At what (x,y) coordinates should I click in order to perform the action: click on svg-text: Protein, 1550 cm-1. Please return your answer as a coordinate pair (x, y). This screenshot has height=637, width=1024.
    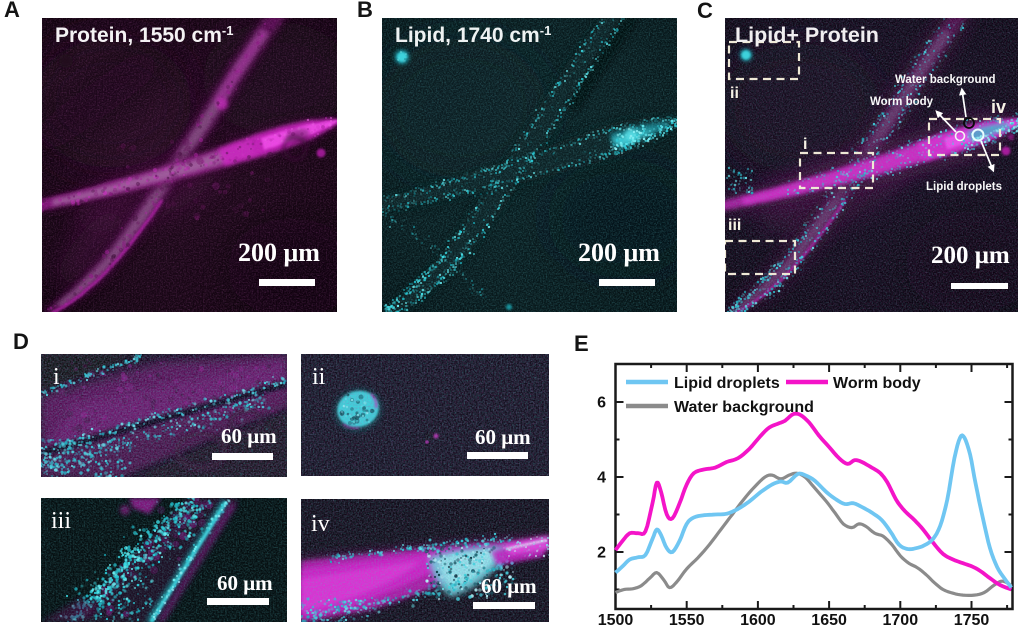
    Looking at the image, I should click on (144, 35).